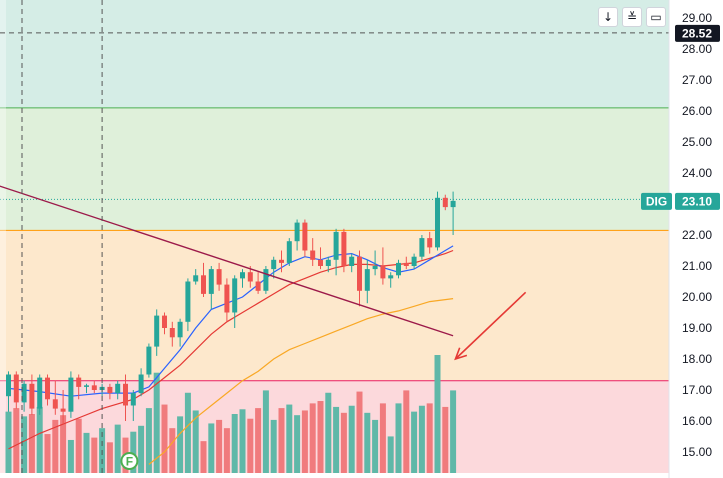 The height and width of the screenshot is (478, 723). I want to click on scroll-down-button: ↓, so click(608, 17).